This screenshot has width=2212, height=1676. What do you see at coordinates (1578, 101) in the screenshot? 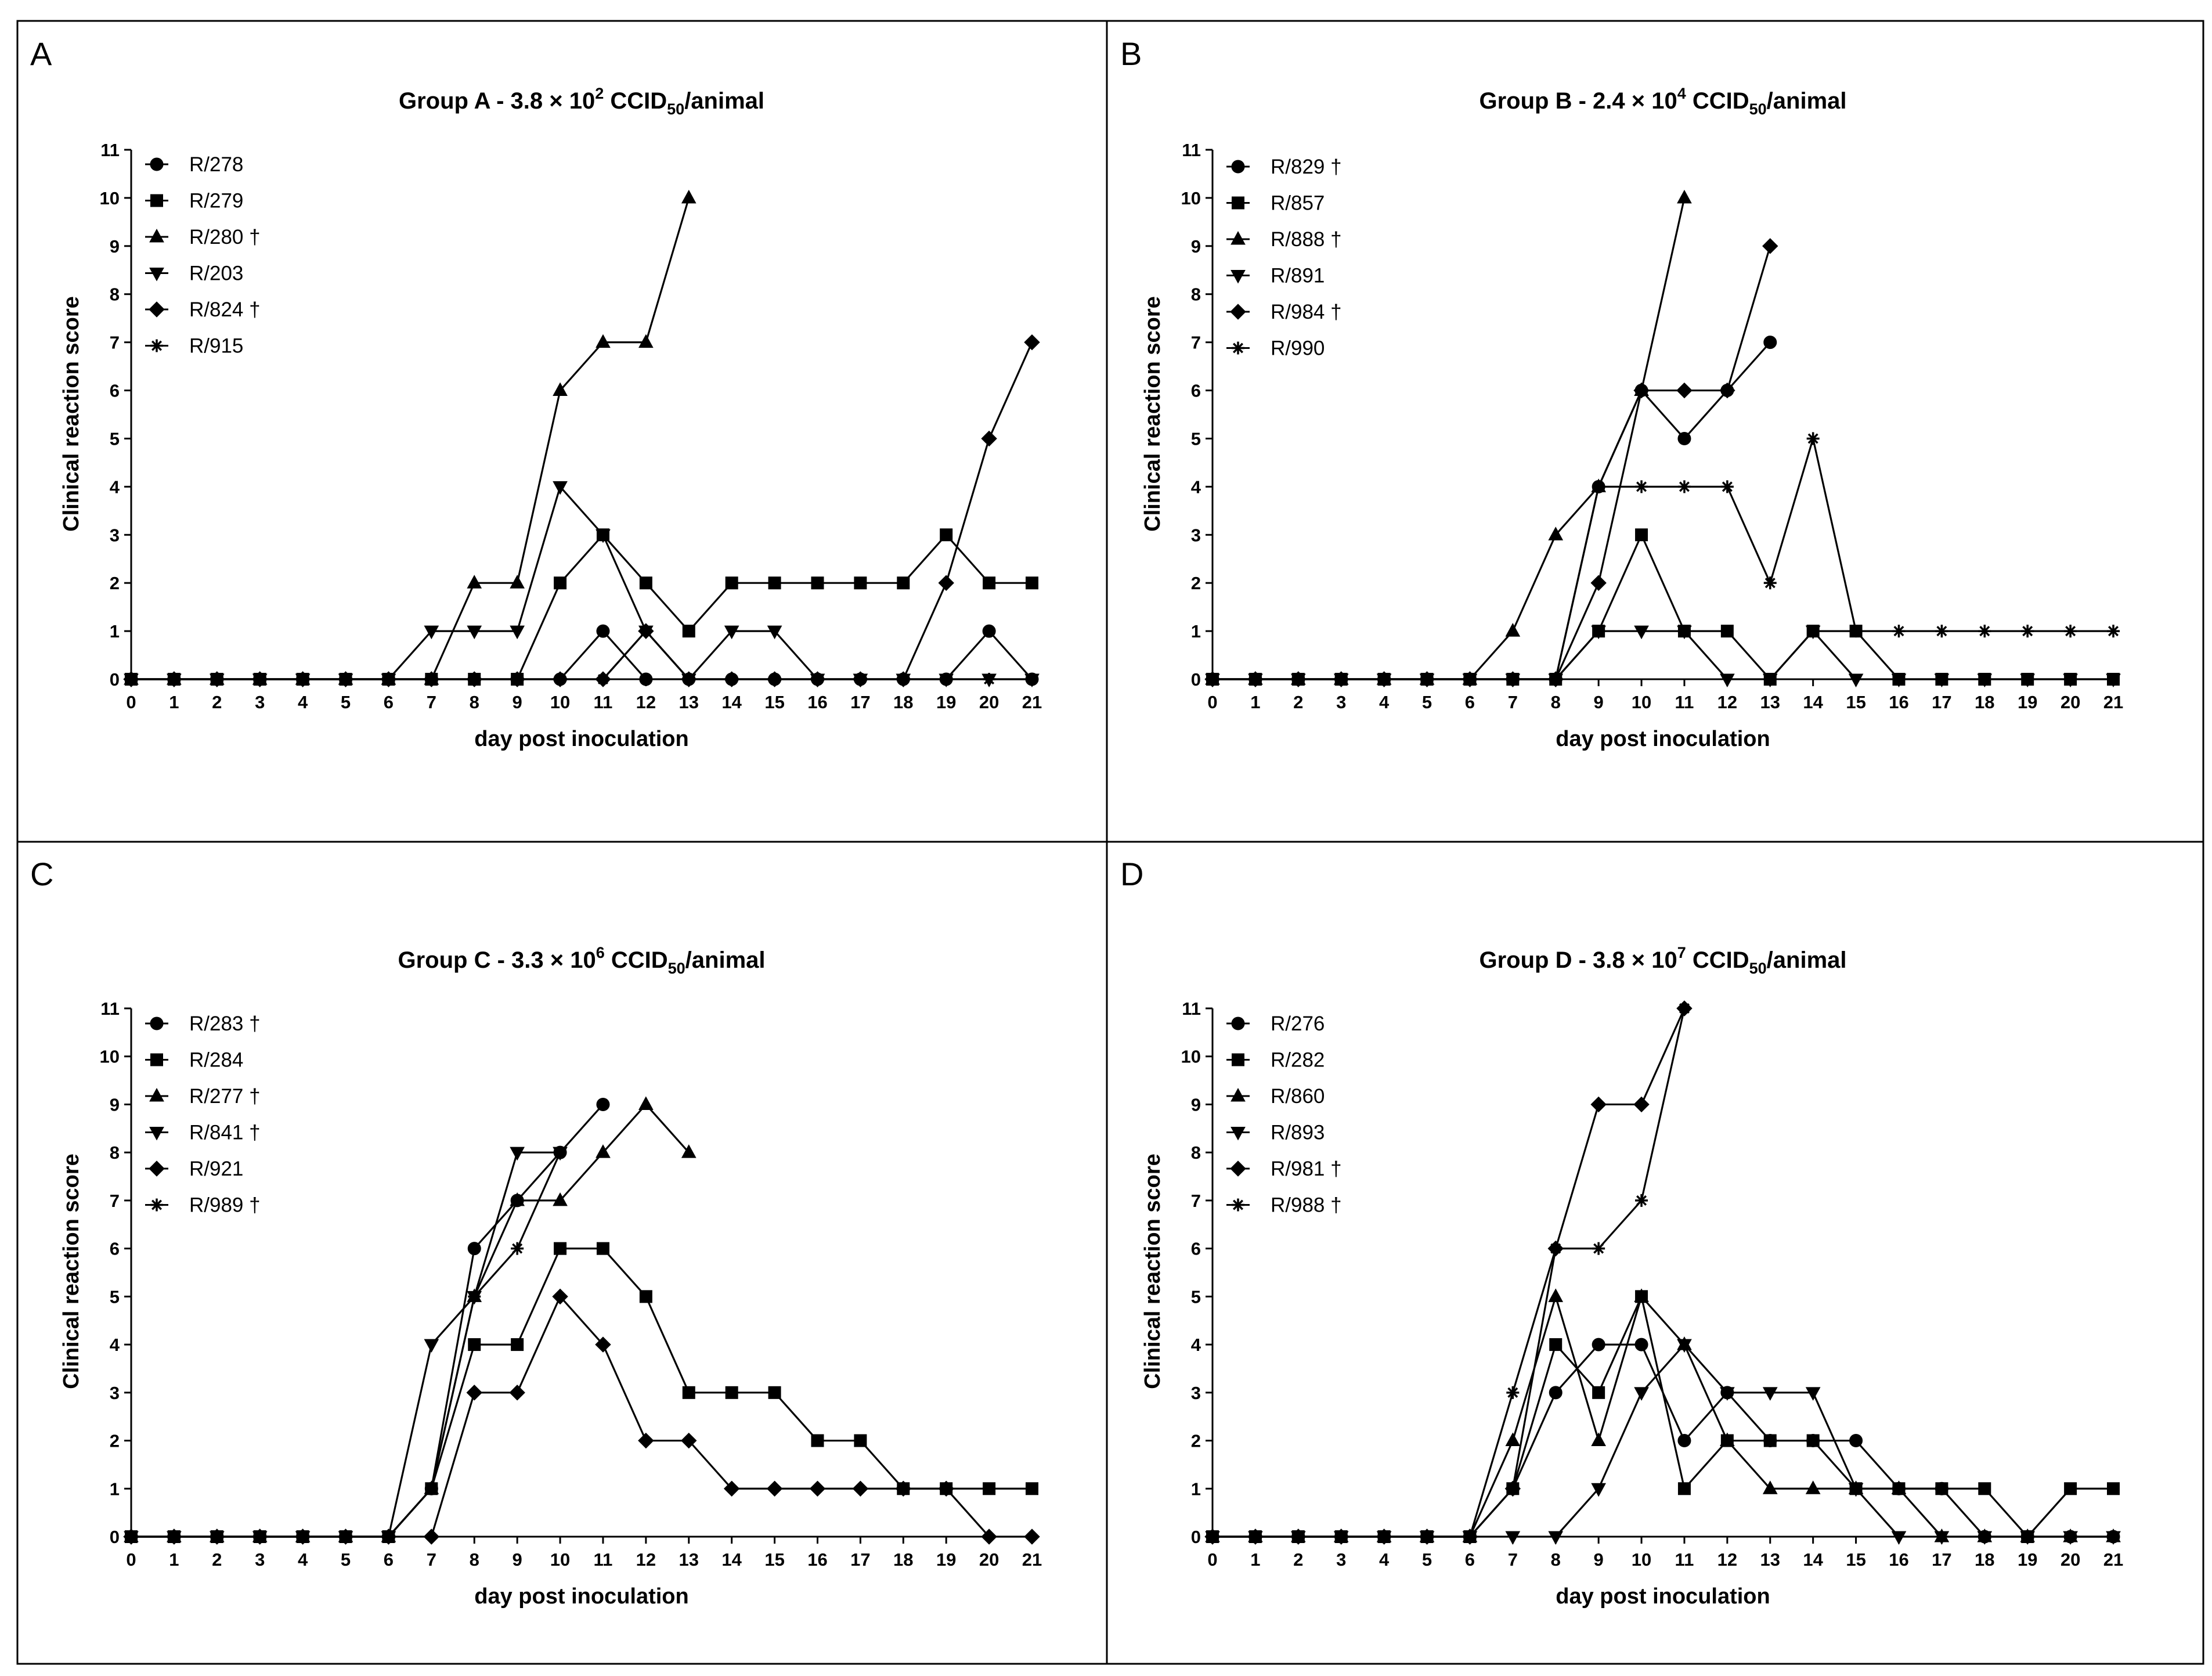
I see `title-lead: Group B - 2.4 × 10` at bounding box center [1578, 101].